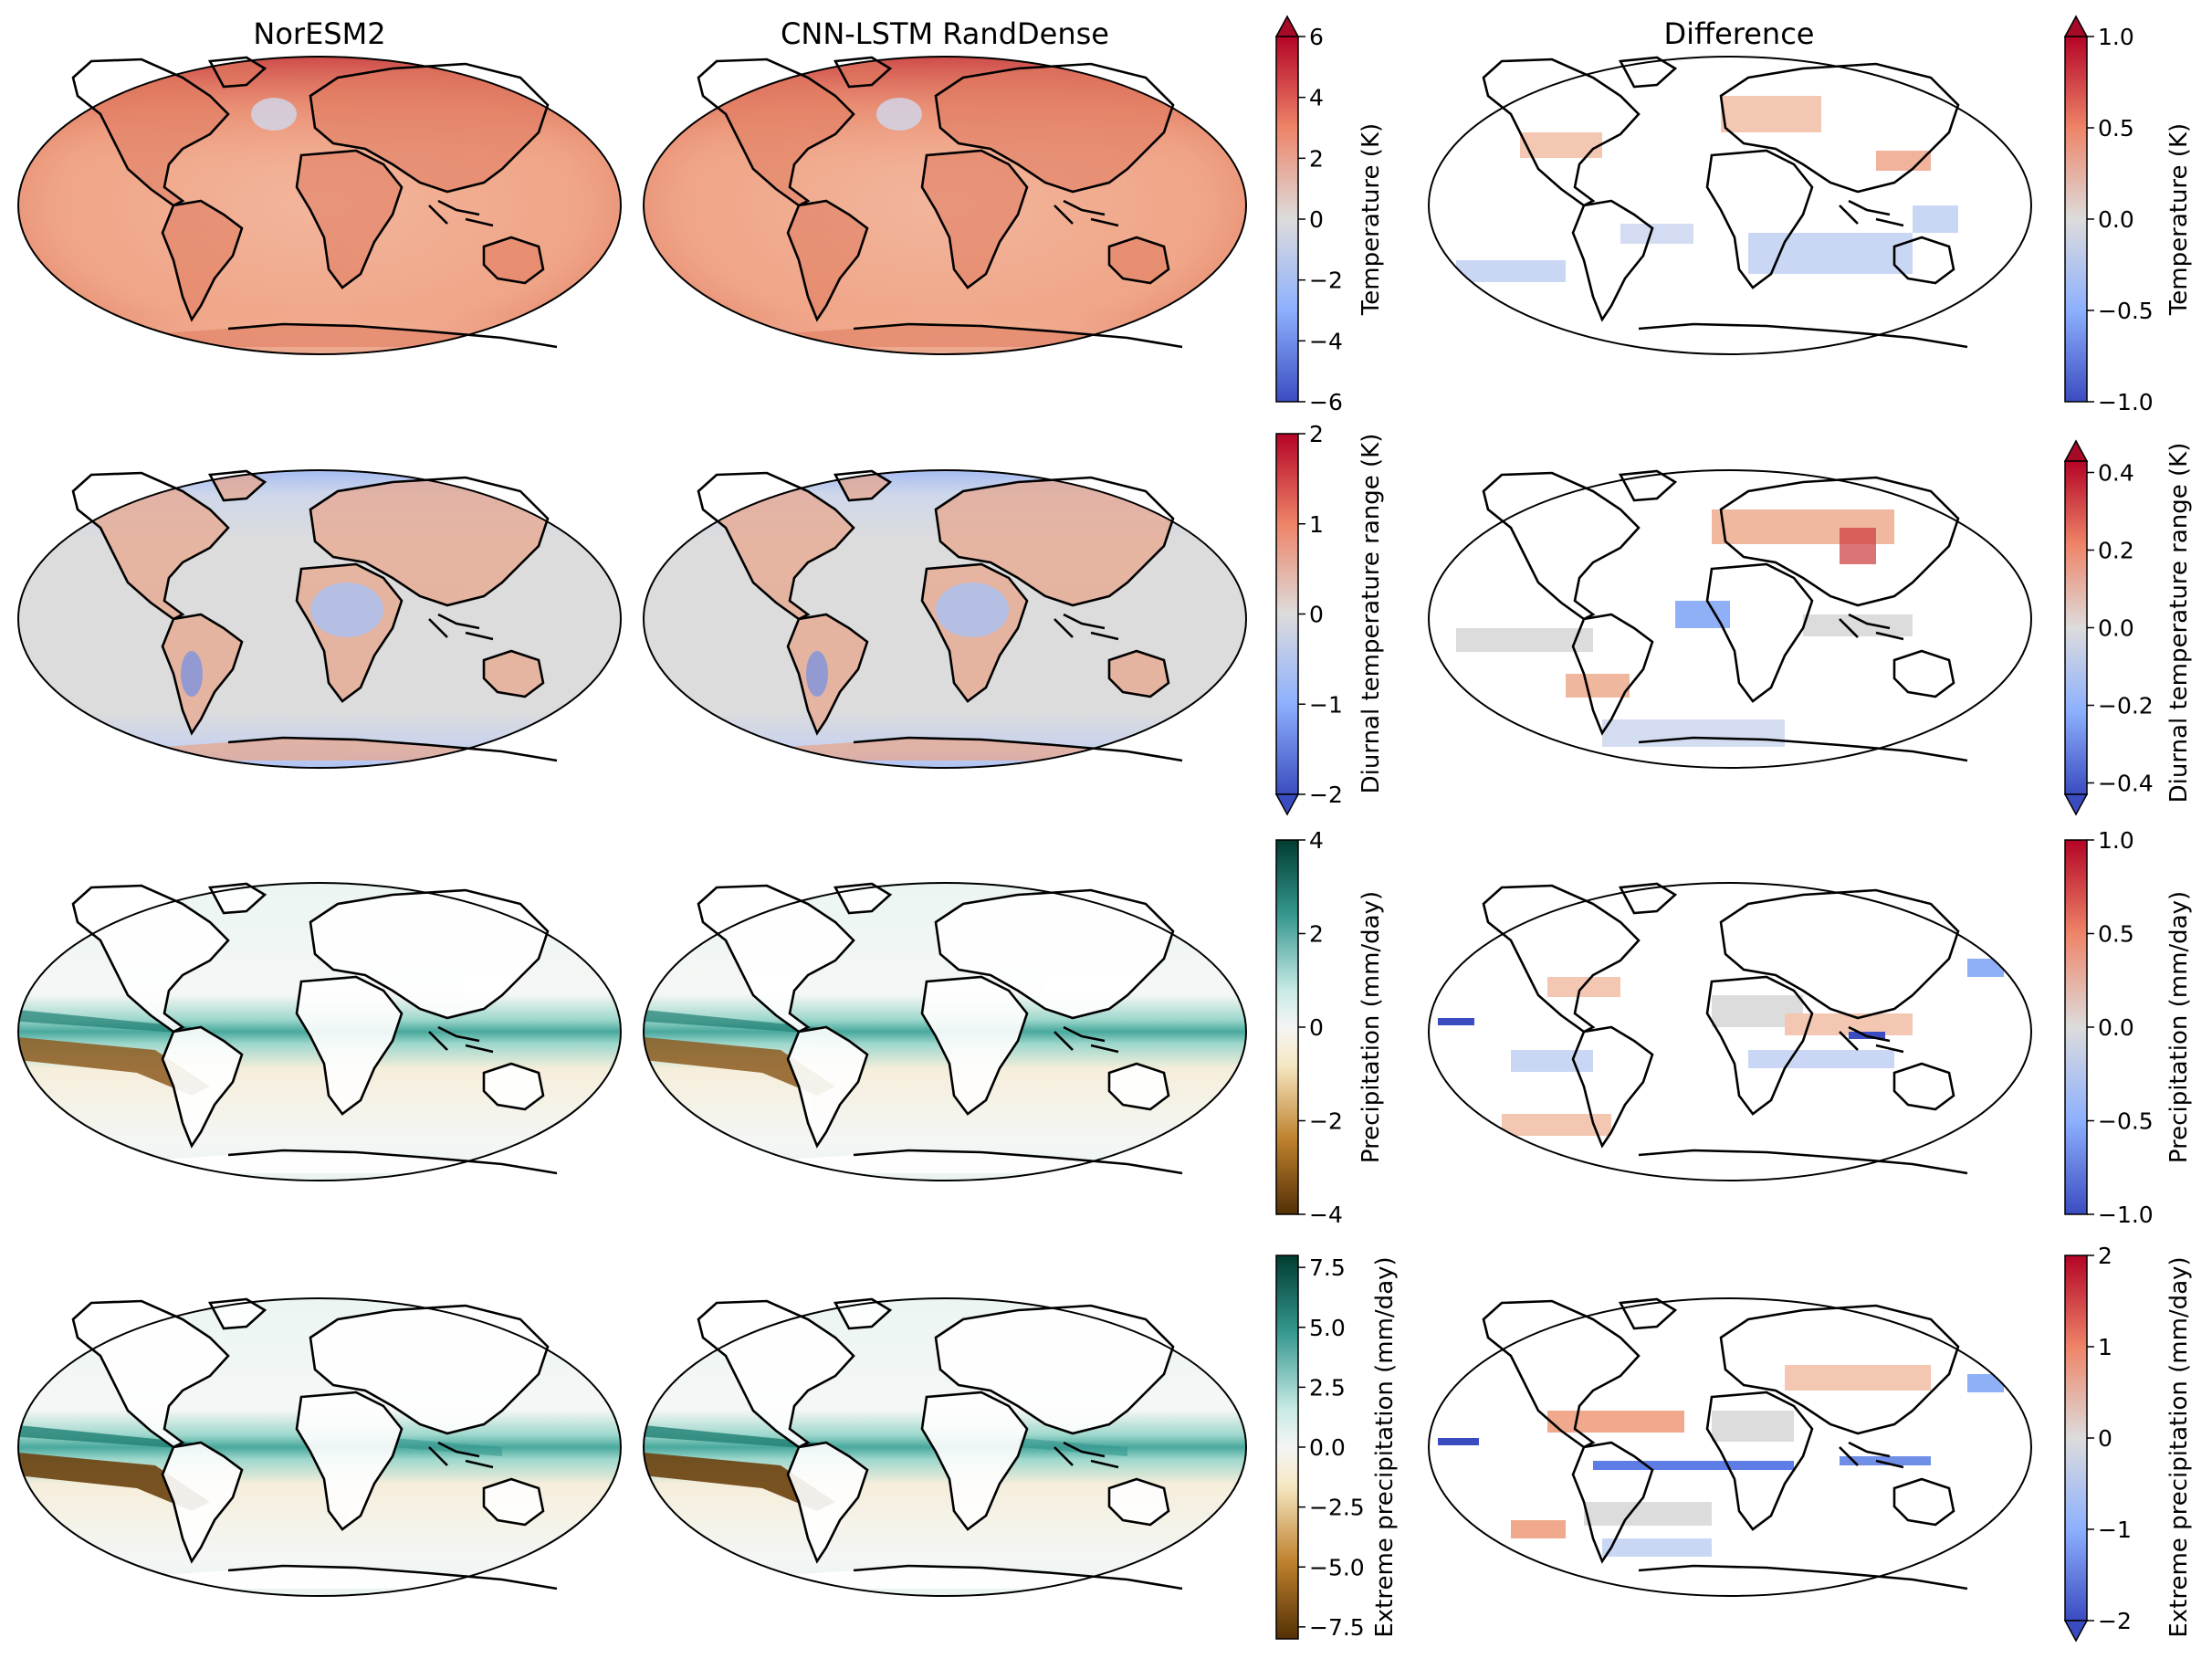 This screenshot has height=1669, width=2212. Describe the element at coordinates (945, 1031) in the screenshot. I see `map-precip-cnn-lstm` at that location.